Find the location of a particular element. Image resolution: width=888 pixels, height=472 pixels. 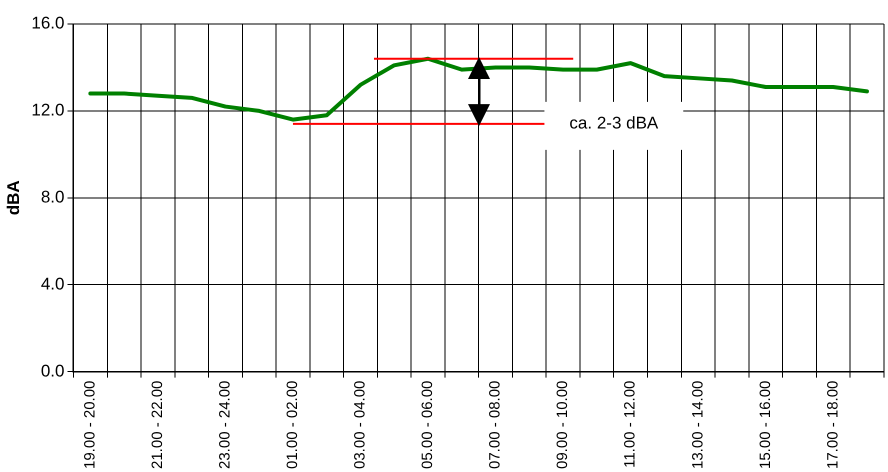

y-tick-label: 16.0 is located at coordinates (47, 23).